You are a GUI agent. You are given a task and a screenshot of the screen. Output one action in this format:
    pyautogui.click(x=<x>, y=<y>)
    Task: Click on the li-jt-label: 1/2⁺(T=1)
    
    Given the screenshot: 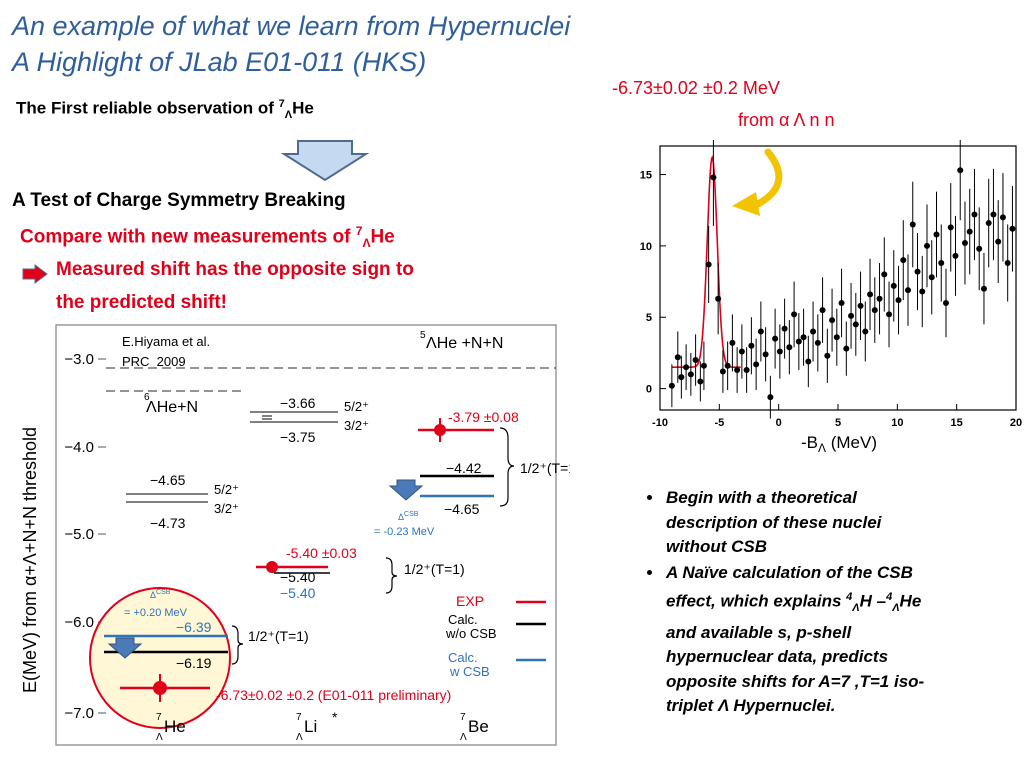 What is the action you would take?
    pyautogui.click(x=434, y=569)
    